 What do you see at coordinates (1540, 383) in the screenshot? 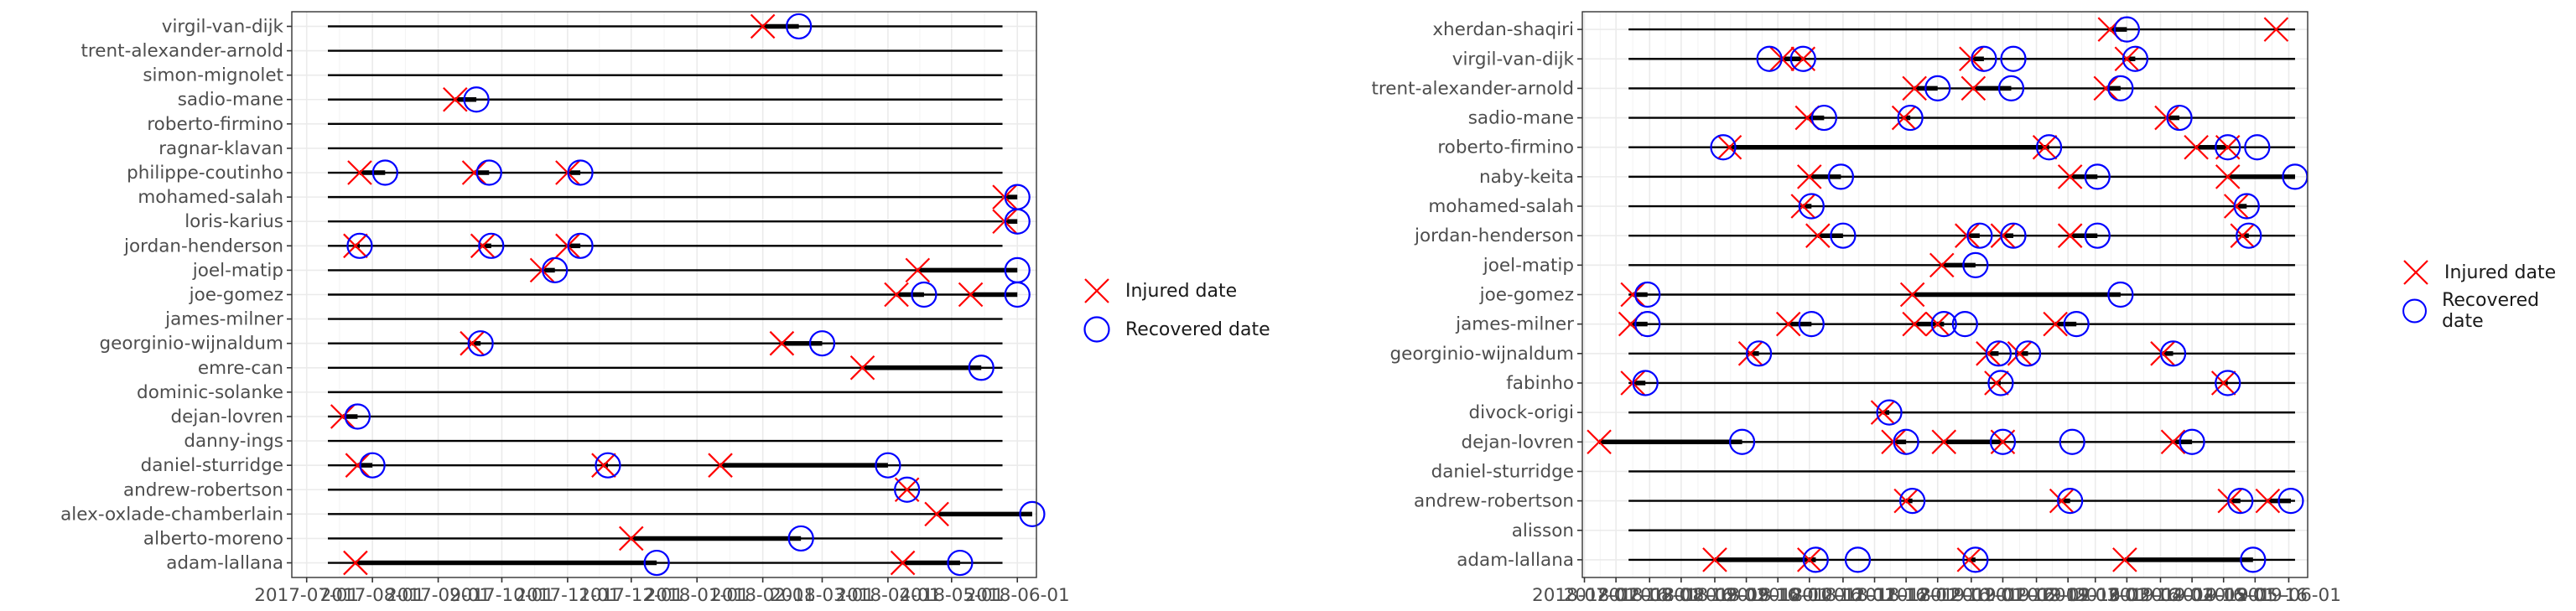
I see `y-tick-label: fabinho` at bounding box center [1540, 383].